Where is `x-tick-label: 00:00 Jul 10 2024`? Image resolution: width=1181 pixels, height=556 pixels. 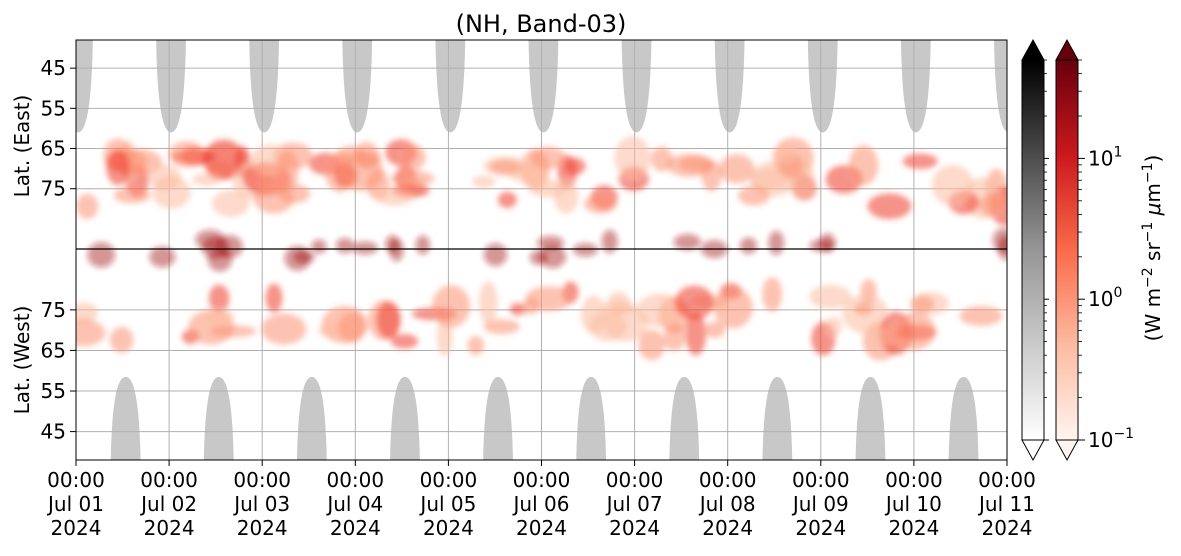
x-tick-label: 00:00 Jul 10 2024 is located at coordinates (913, 504).